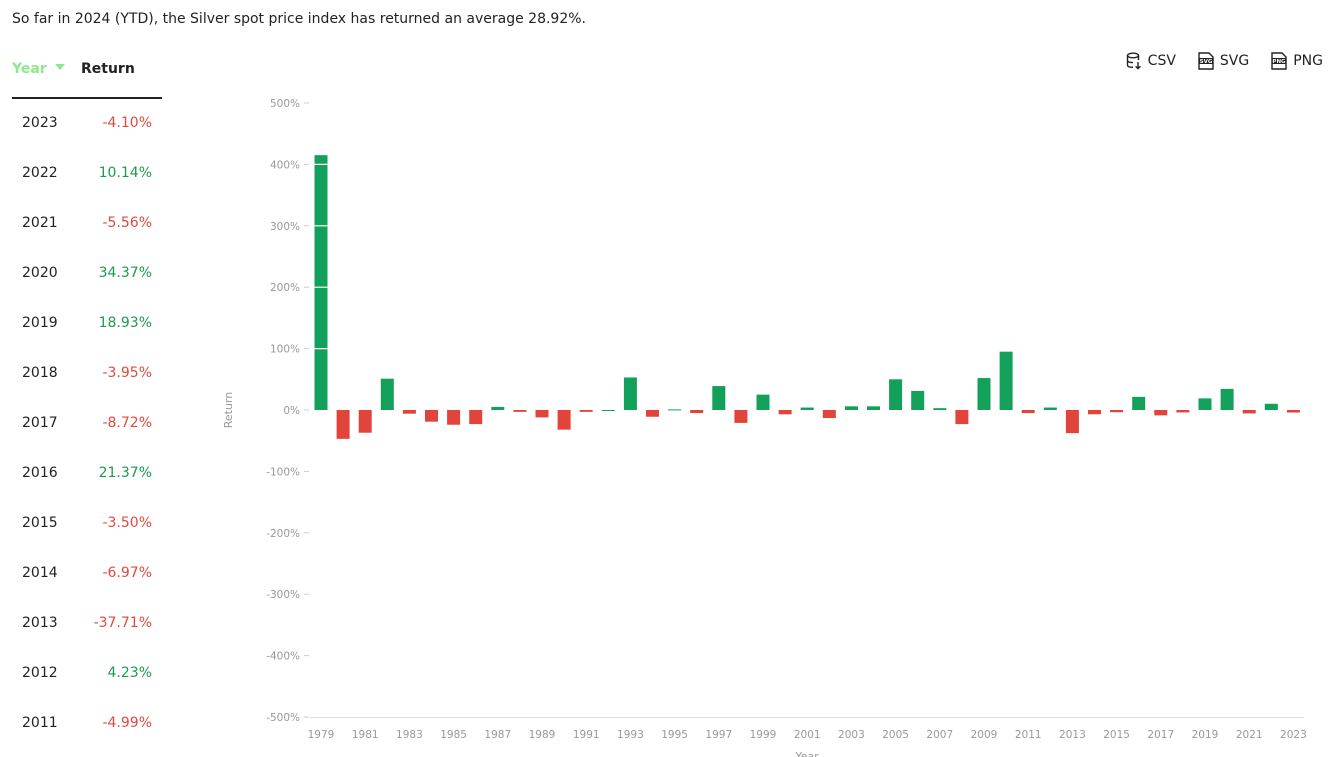 The height and width of the screenshot is (757, 1339). What do you see at coordinates (1205, 735) in the screenshot?
I see `x-tick-label: 2019` at bounding box center [1205, 735].